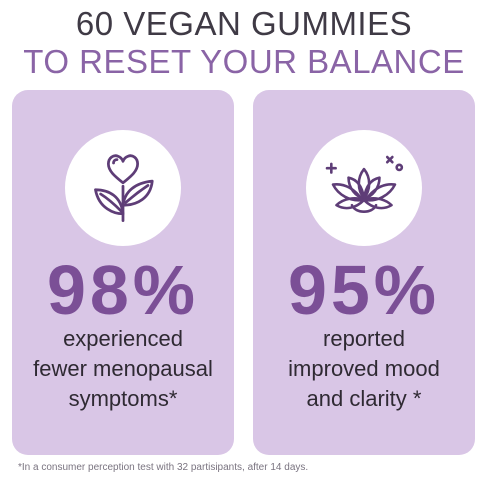 The height and width of the screenshot is (488, 488). What do you see at coordinates (123, 290) in the screenshot?
I see `stat-value: 98%` at bounding box center [123, 290].